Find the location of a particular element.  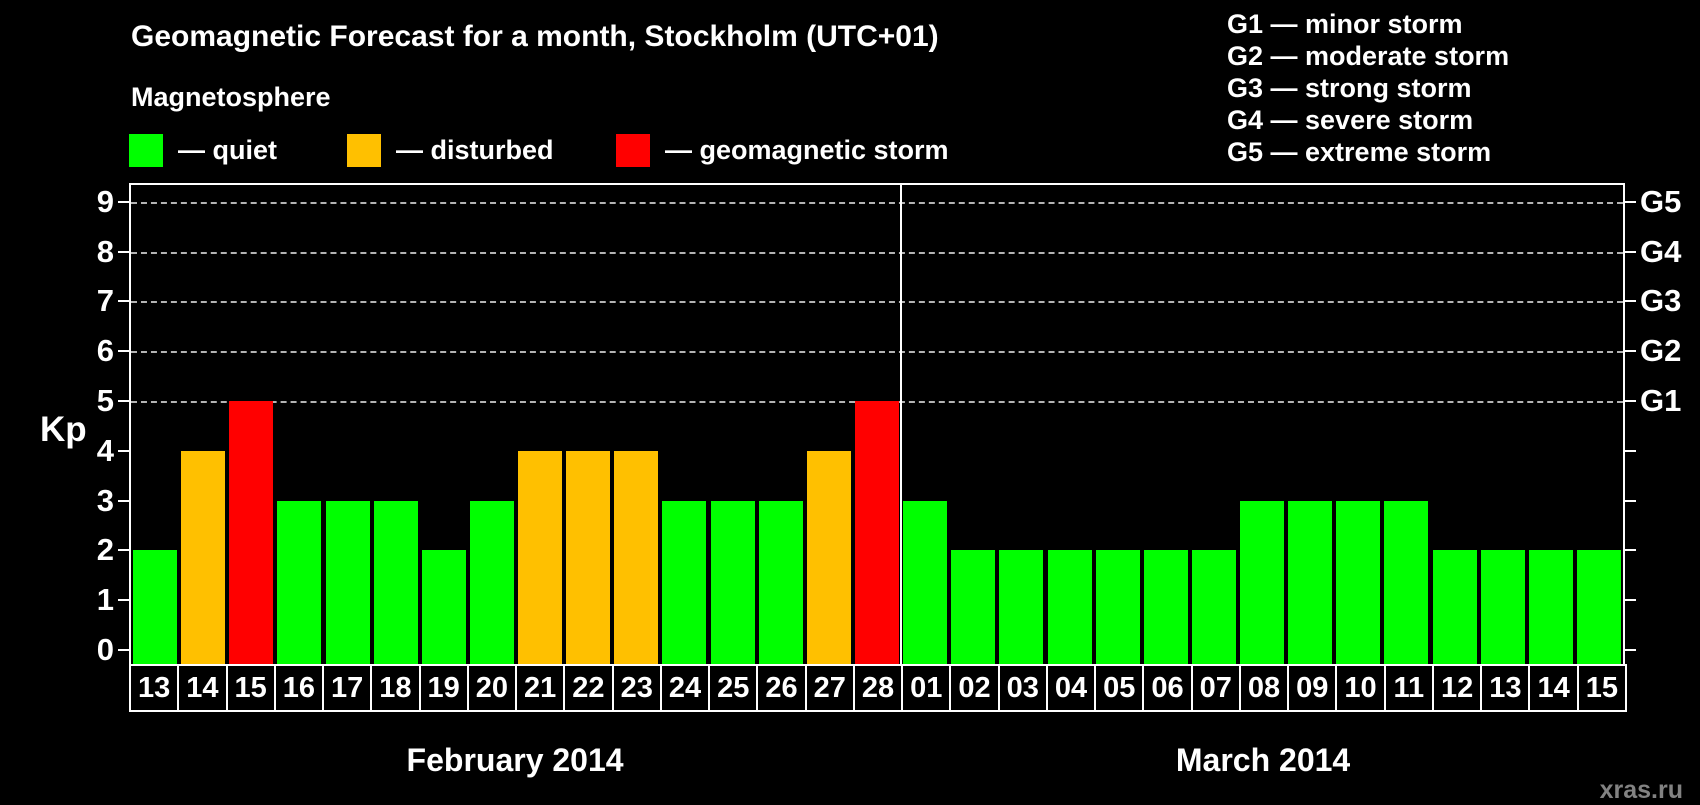

legend-item-quiet: — quiet is located at coordinates (203, 150).